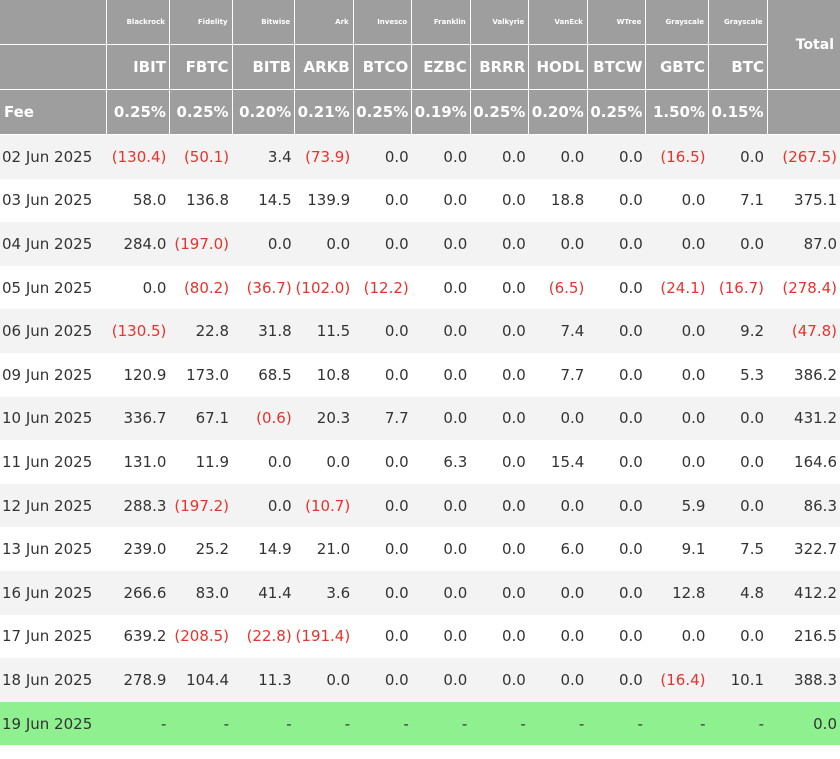 The width and height of the screenshot is (840, 759). I want to click on flow-value-cell: (191.4), so click(324, 636).